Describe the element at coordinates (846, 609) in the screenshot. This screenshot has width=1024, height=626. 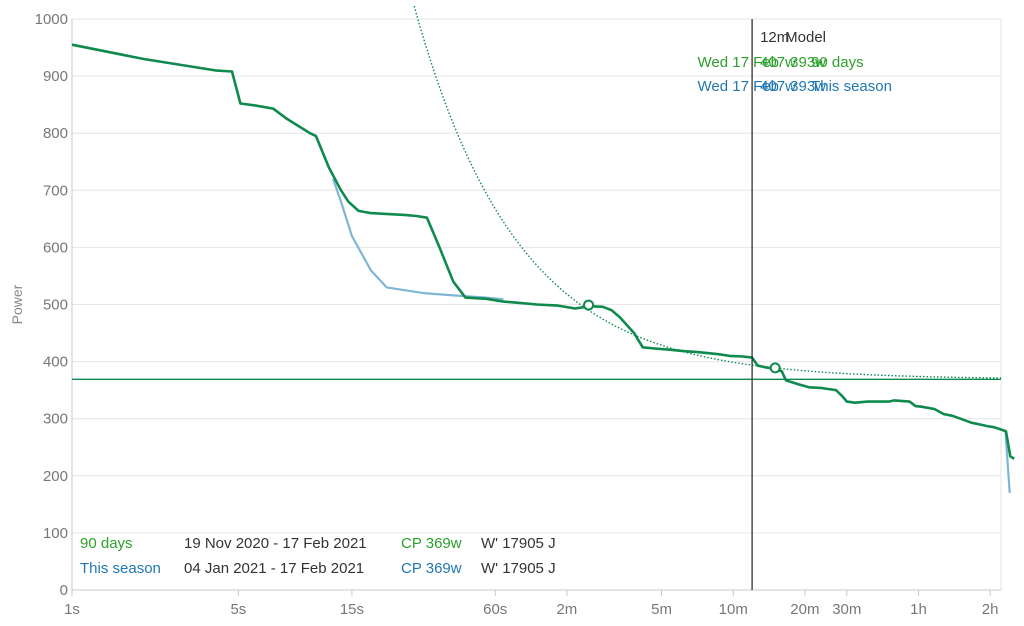
I see `x-tick-label: 30m` at that location.